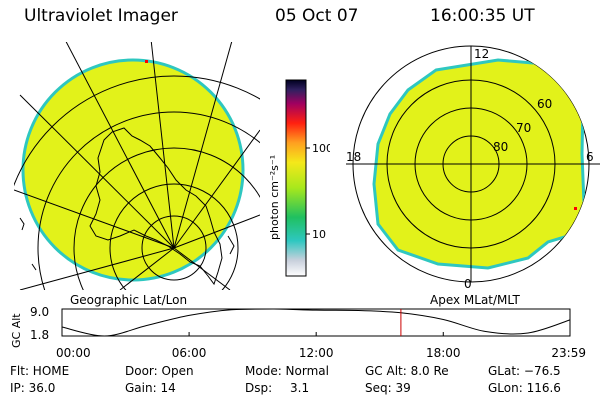  I want to click on orbit-xtick-label: 12:00, so click(316, 353).